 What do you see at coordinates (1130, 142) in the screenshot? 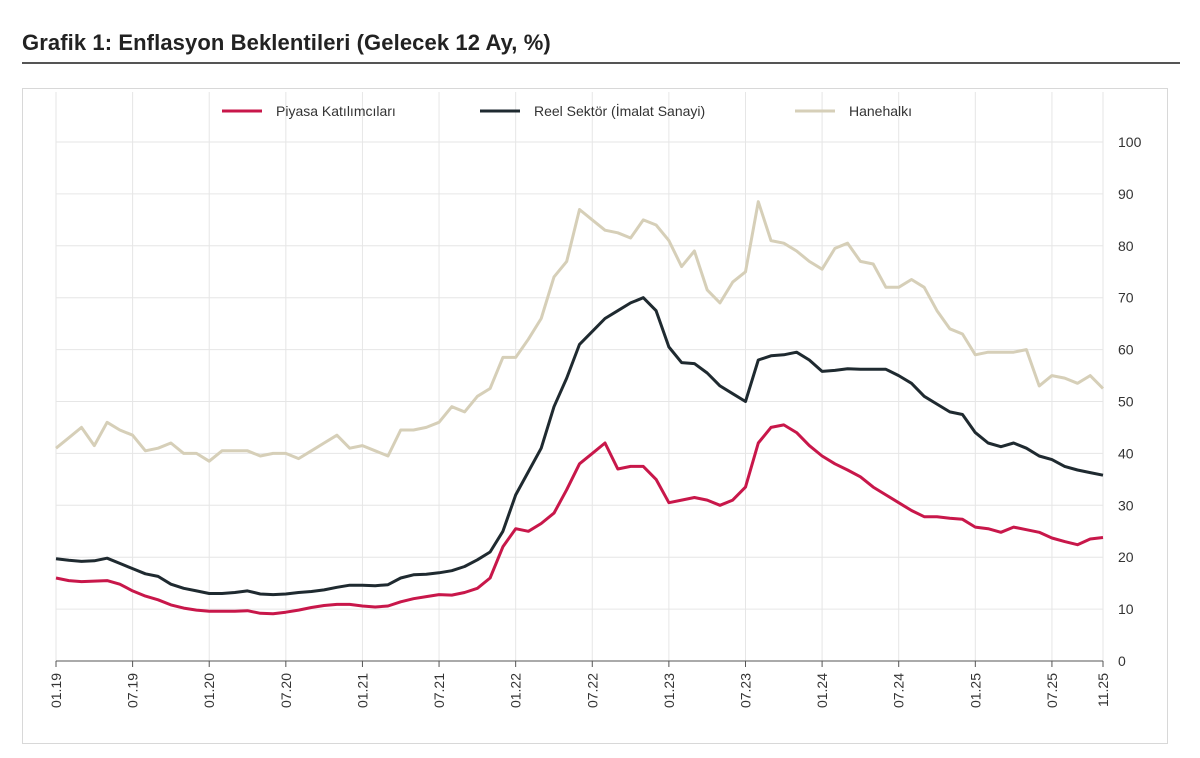
I see `y-tick-label: 100` at bounding box center [1130, 142].